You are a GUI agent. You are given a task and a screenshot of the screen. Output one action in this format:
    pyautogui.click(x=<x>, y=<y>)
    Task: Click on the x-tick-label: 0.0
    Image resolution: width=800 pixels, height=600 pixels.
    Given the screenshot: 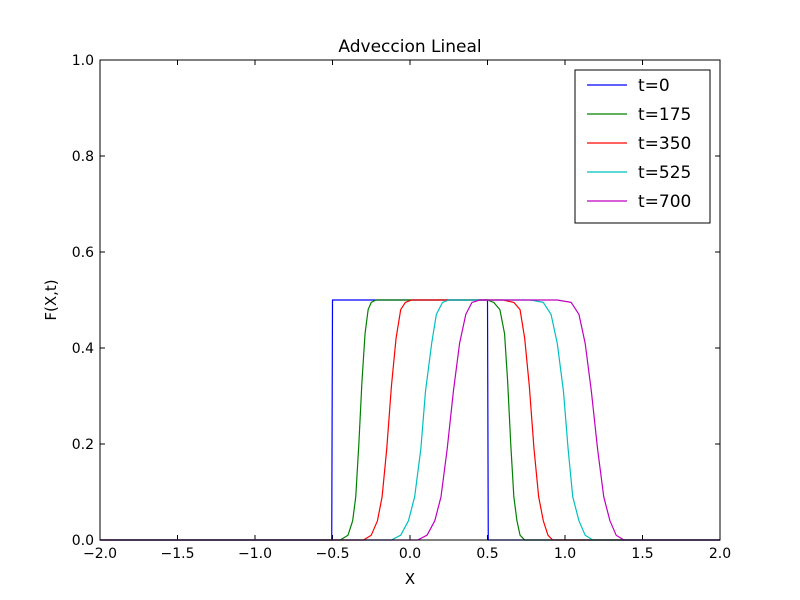 What is the action you would take?
    pyautogui.click(x=410, y=554)
    